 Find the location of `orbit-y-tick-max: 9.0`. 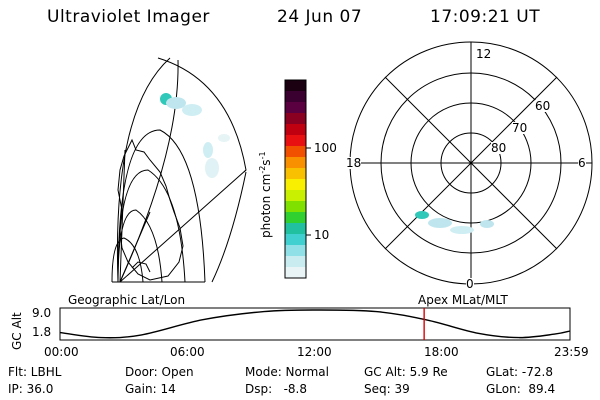

orbit-y-tick-max: 9.0 is located at coordinates (42, 313).